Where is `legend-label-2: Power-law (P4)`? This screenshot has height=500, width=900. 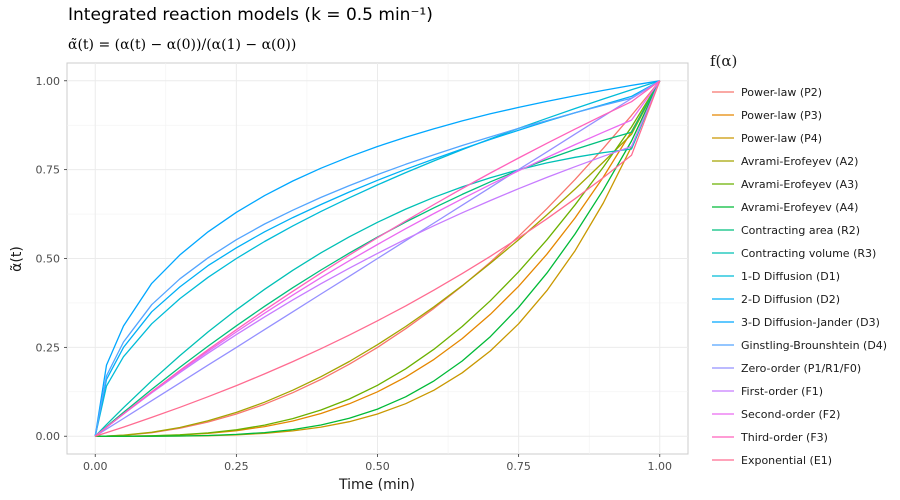
legend-label-2: Power-law (P4) is located at coordinates (781, 138).